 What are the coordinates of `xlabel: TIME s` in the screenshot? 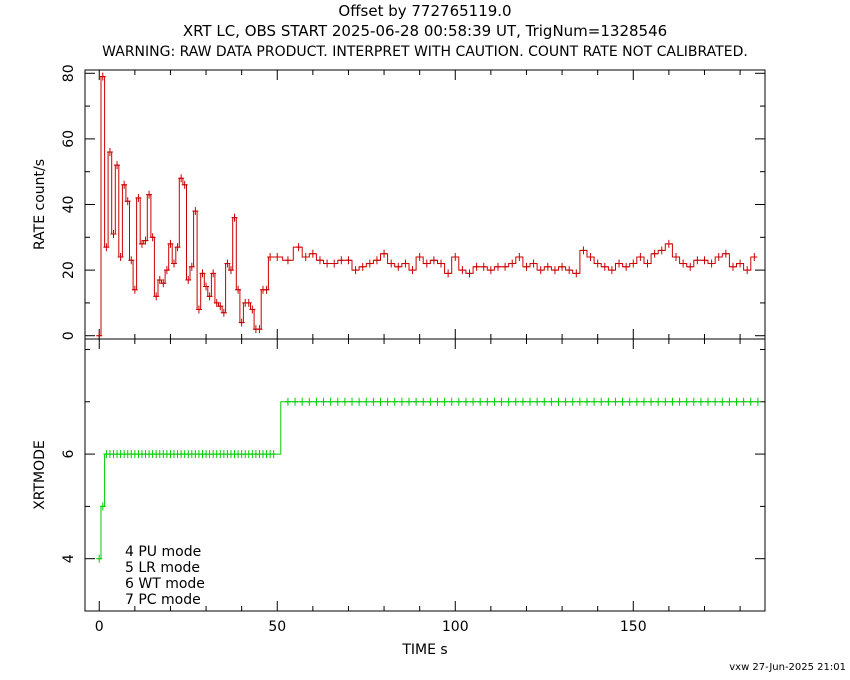 It's located at (424, 650).